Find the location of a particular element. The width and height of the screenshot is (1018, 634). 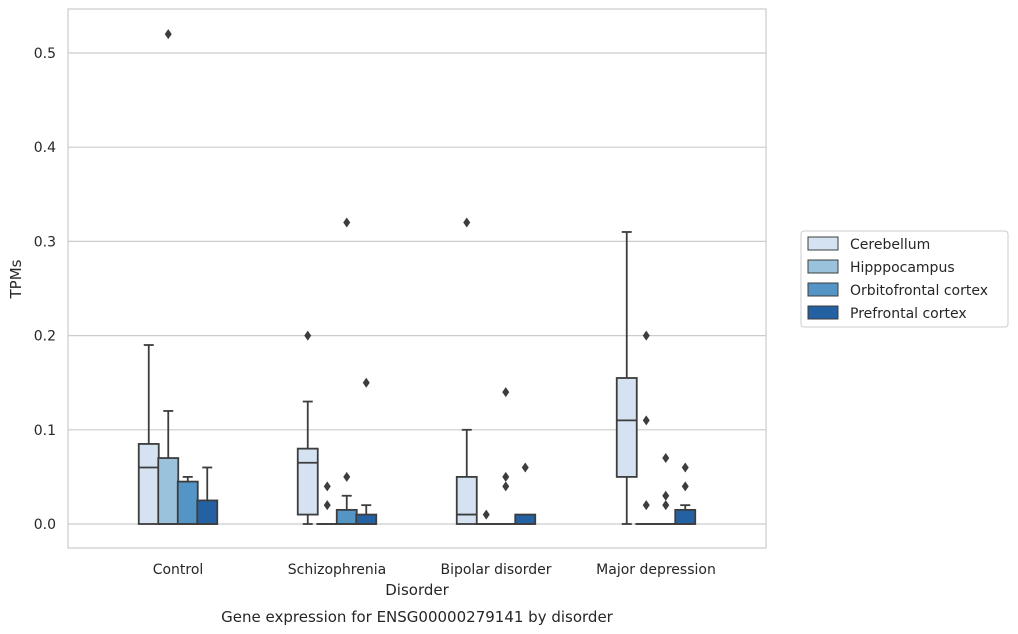

x-axis-label: Disorder is located at coordinates (417, 590).